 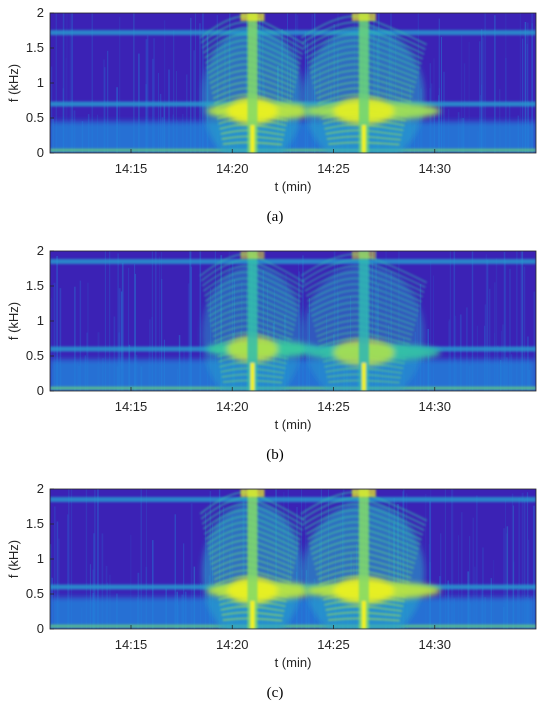 I want to click on panel-caption: (c), so click(x=275, y=693).